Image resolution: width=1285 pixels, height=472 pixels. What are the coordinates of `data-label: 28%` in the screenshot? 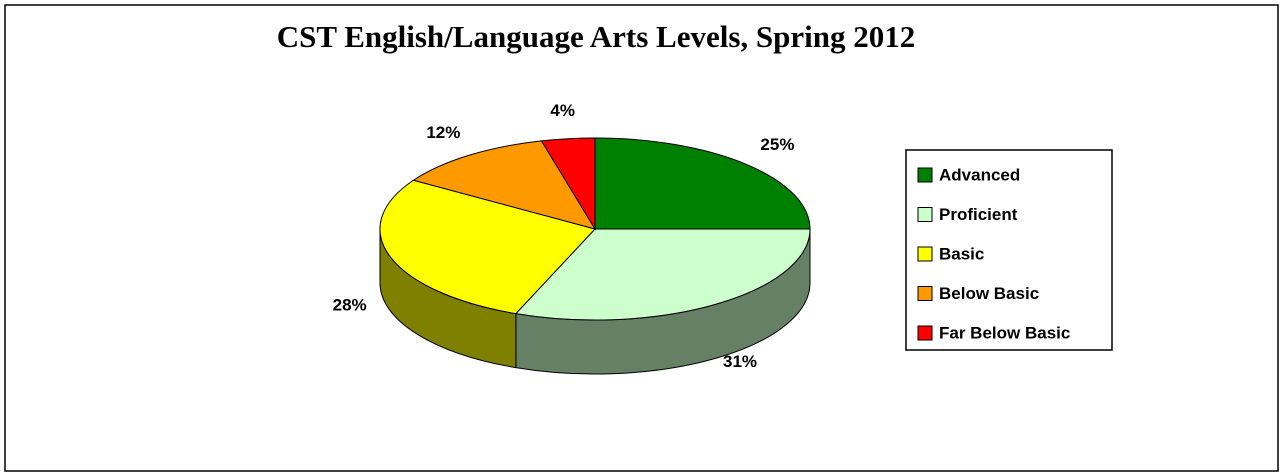 It's located at (350, 304).